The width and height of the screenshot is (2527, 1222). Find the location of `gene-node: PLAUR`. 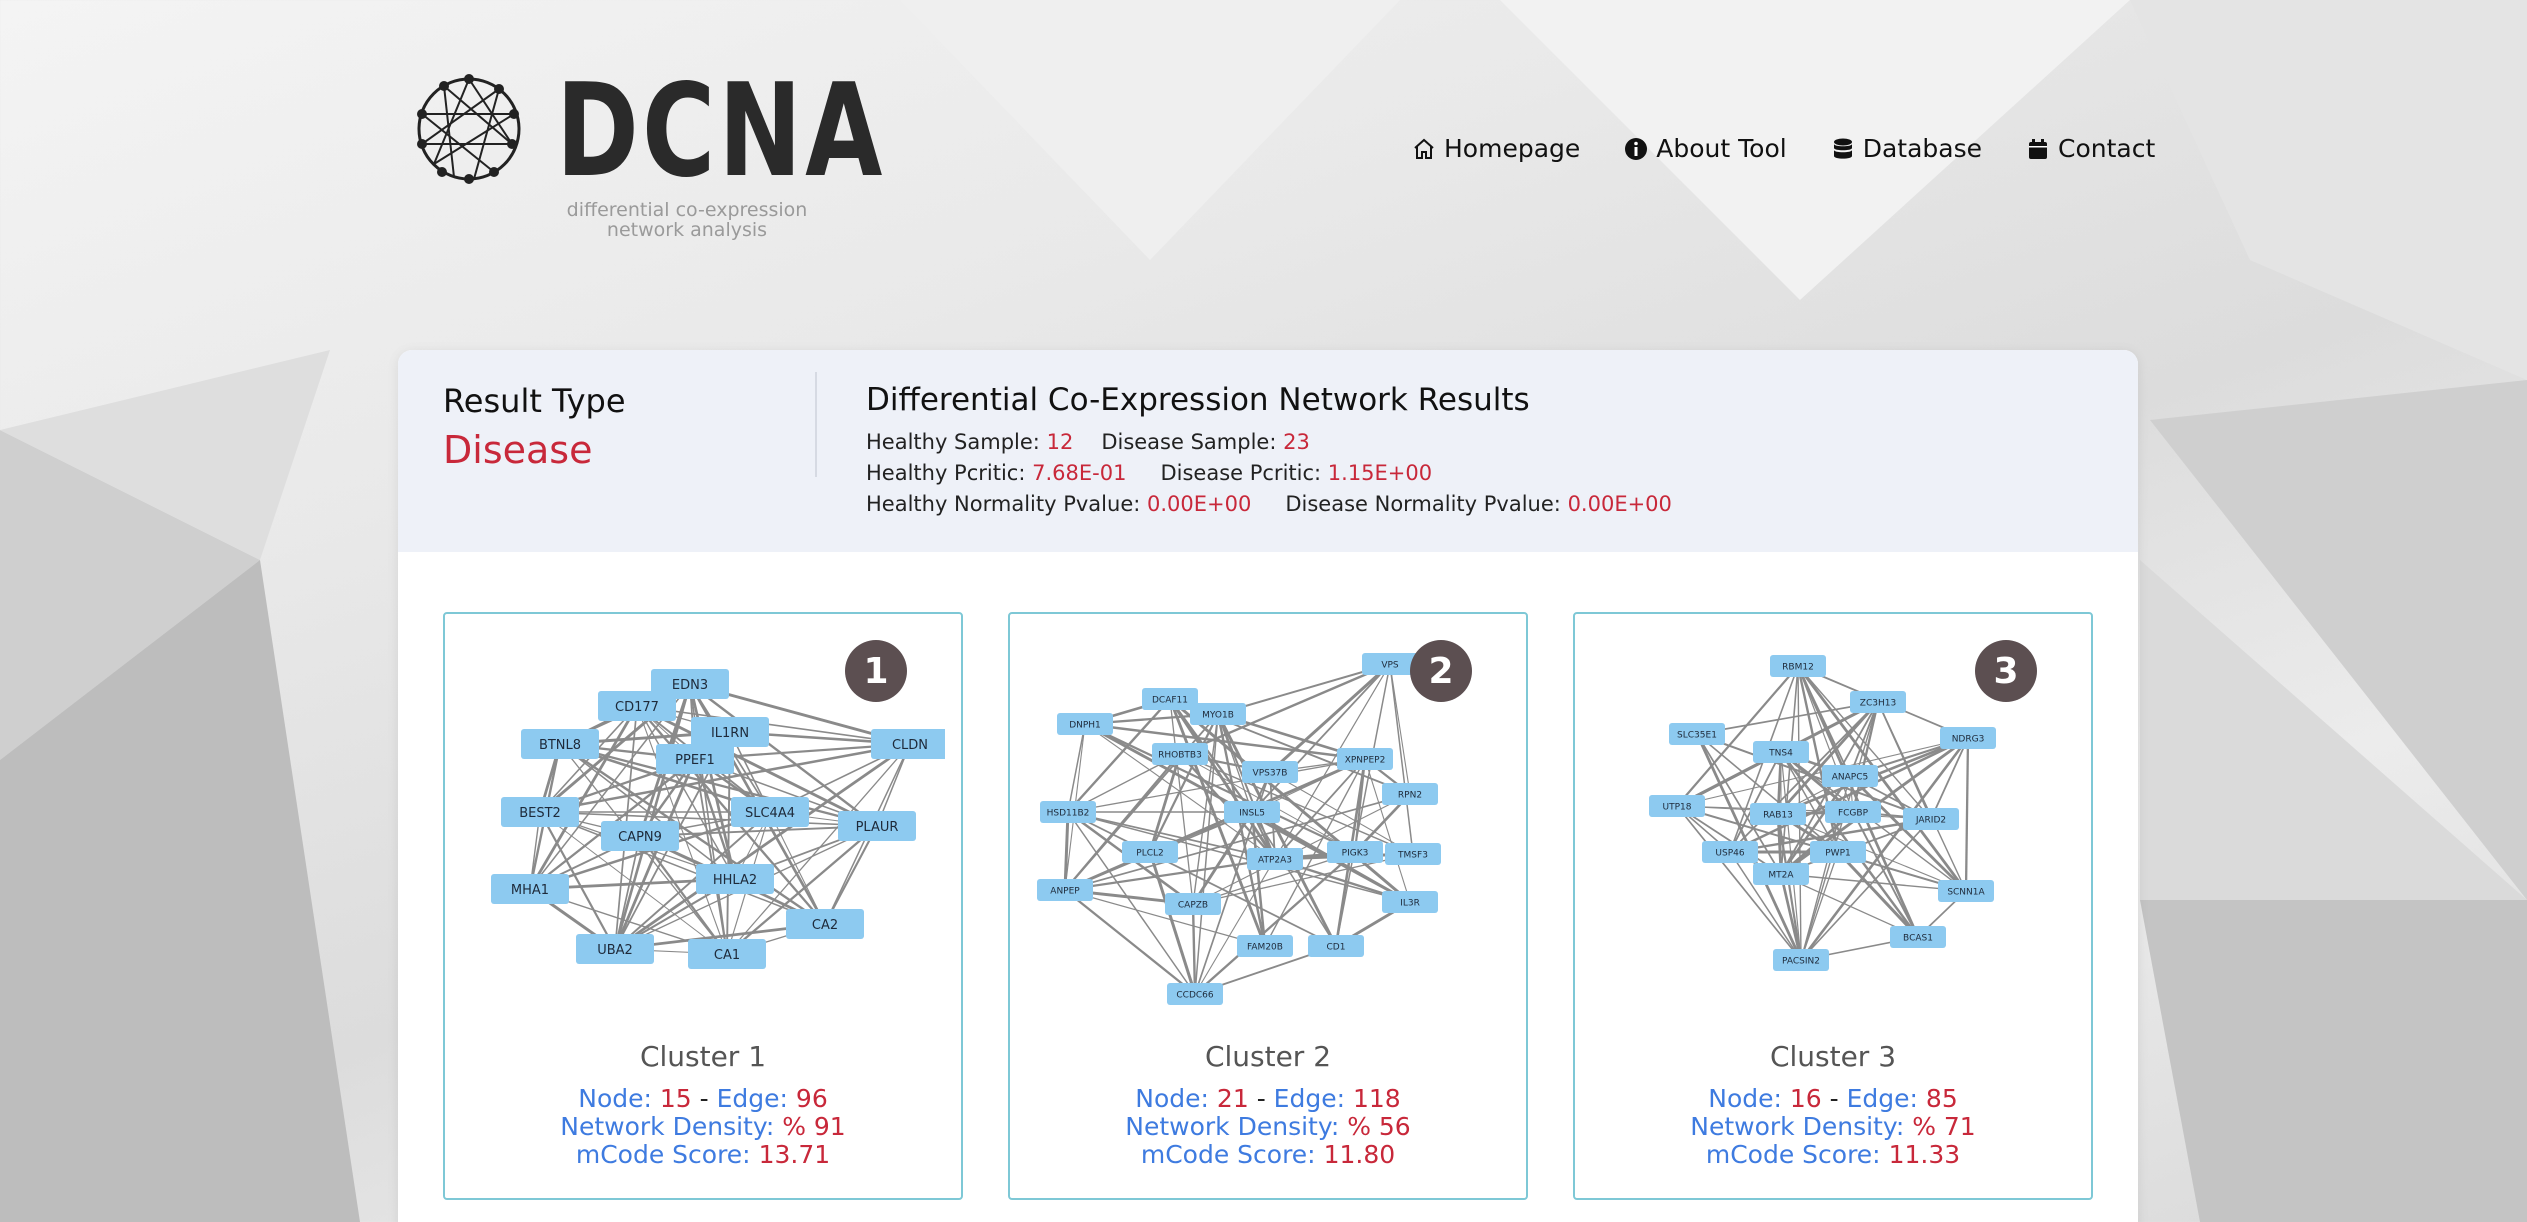

gene-node: PLAUR is located at coordinates (877, 826).